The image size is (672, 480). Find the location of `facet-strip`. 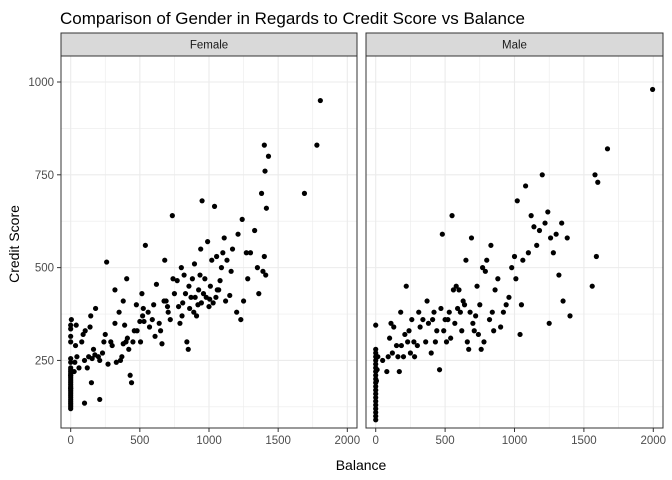

facet-strip is located at coordinates (514, 44).